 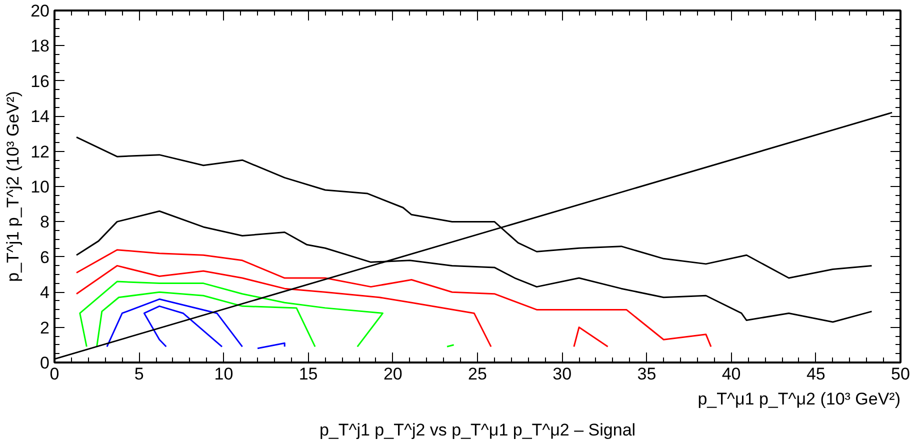 I want to click on y-tick-label: 4, so click(x=45, y=292).